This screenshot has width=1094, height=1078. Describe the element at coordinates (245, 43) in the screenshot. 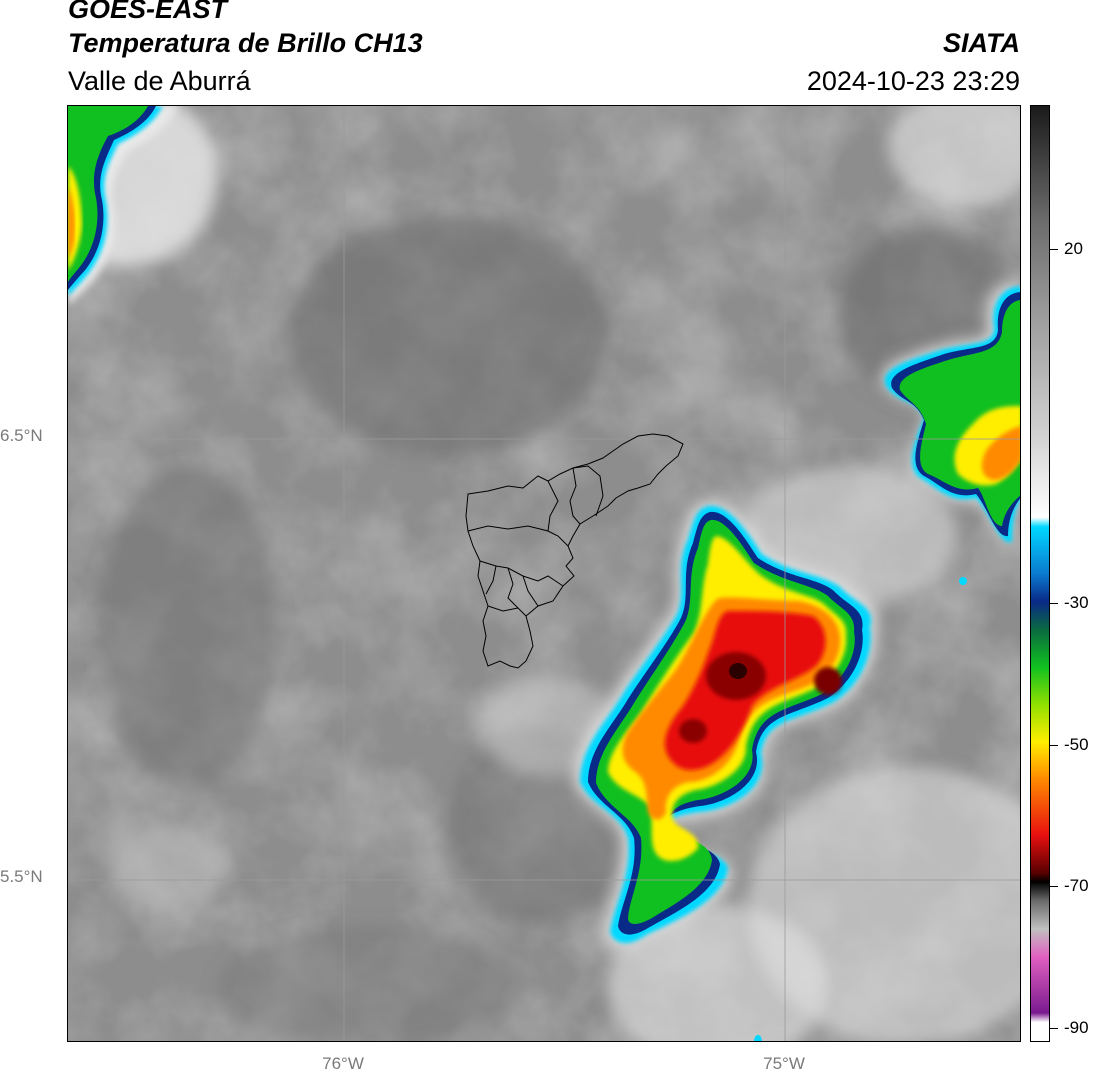

I see `title-line-2: Temperatura de Brillo CH13` at that location.